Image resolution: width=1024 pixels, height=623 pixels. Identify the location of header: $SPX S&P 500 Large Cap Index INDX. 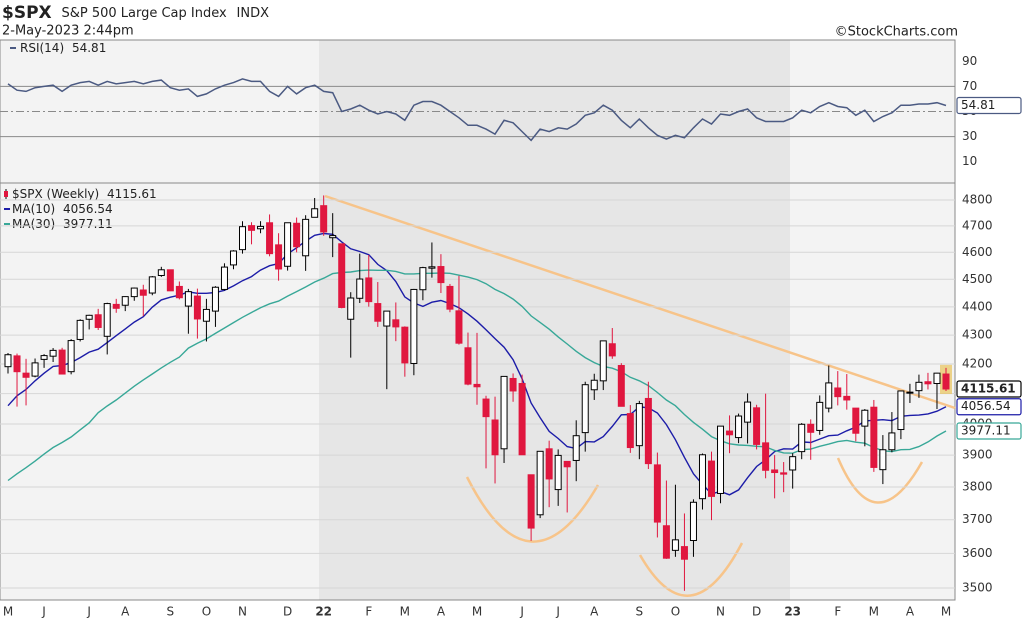
(135, 13).